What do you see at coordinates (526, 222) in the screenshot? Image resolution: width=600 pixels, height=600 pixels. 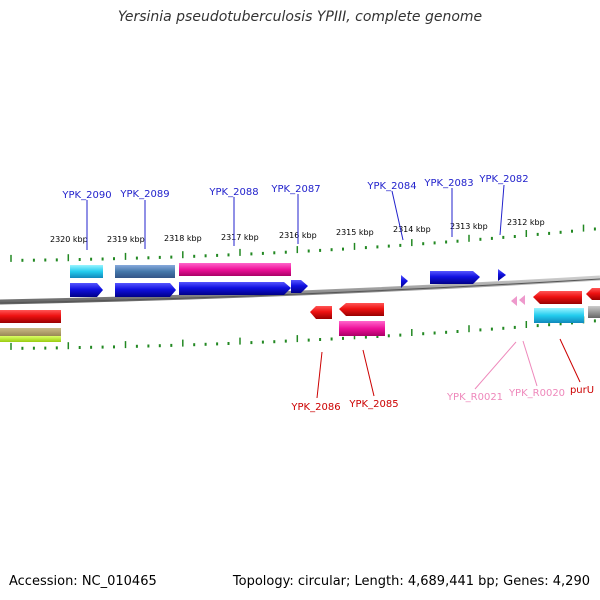 I see `scale-label: 2312 kbp` at bounding box center [526, 222].